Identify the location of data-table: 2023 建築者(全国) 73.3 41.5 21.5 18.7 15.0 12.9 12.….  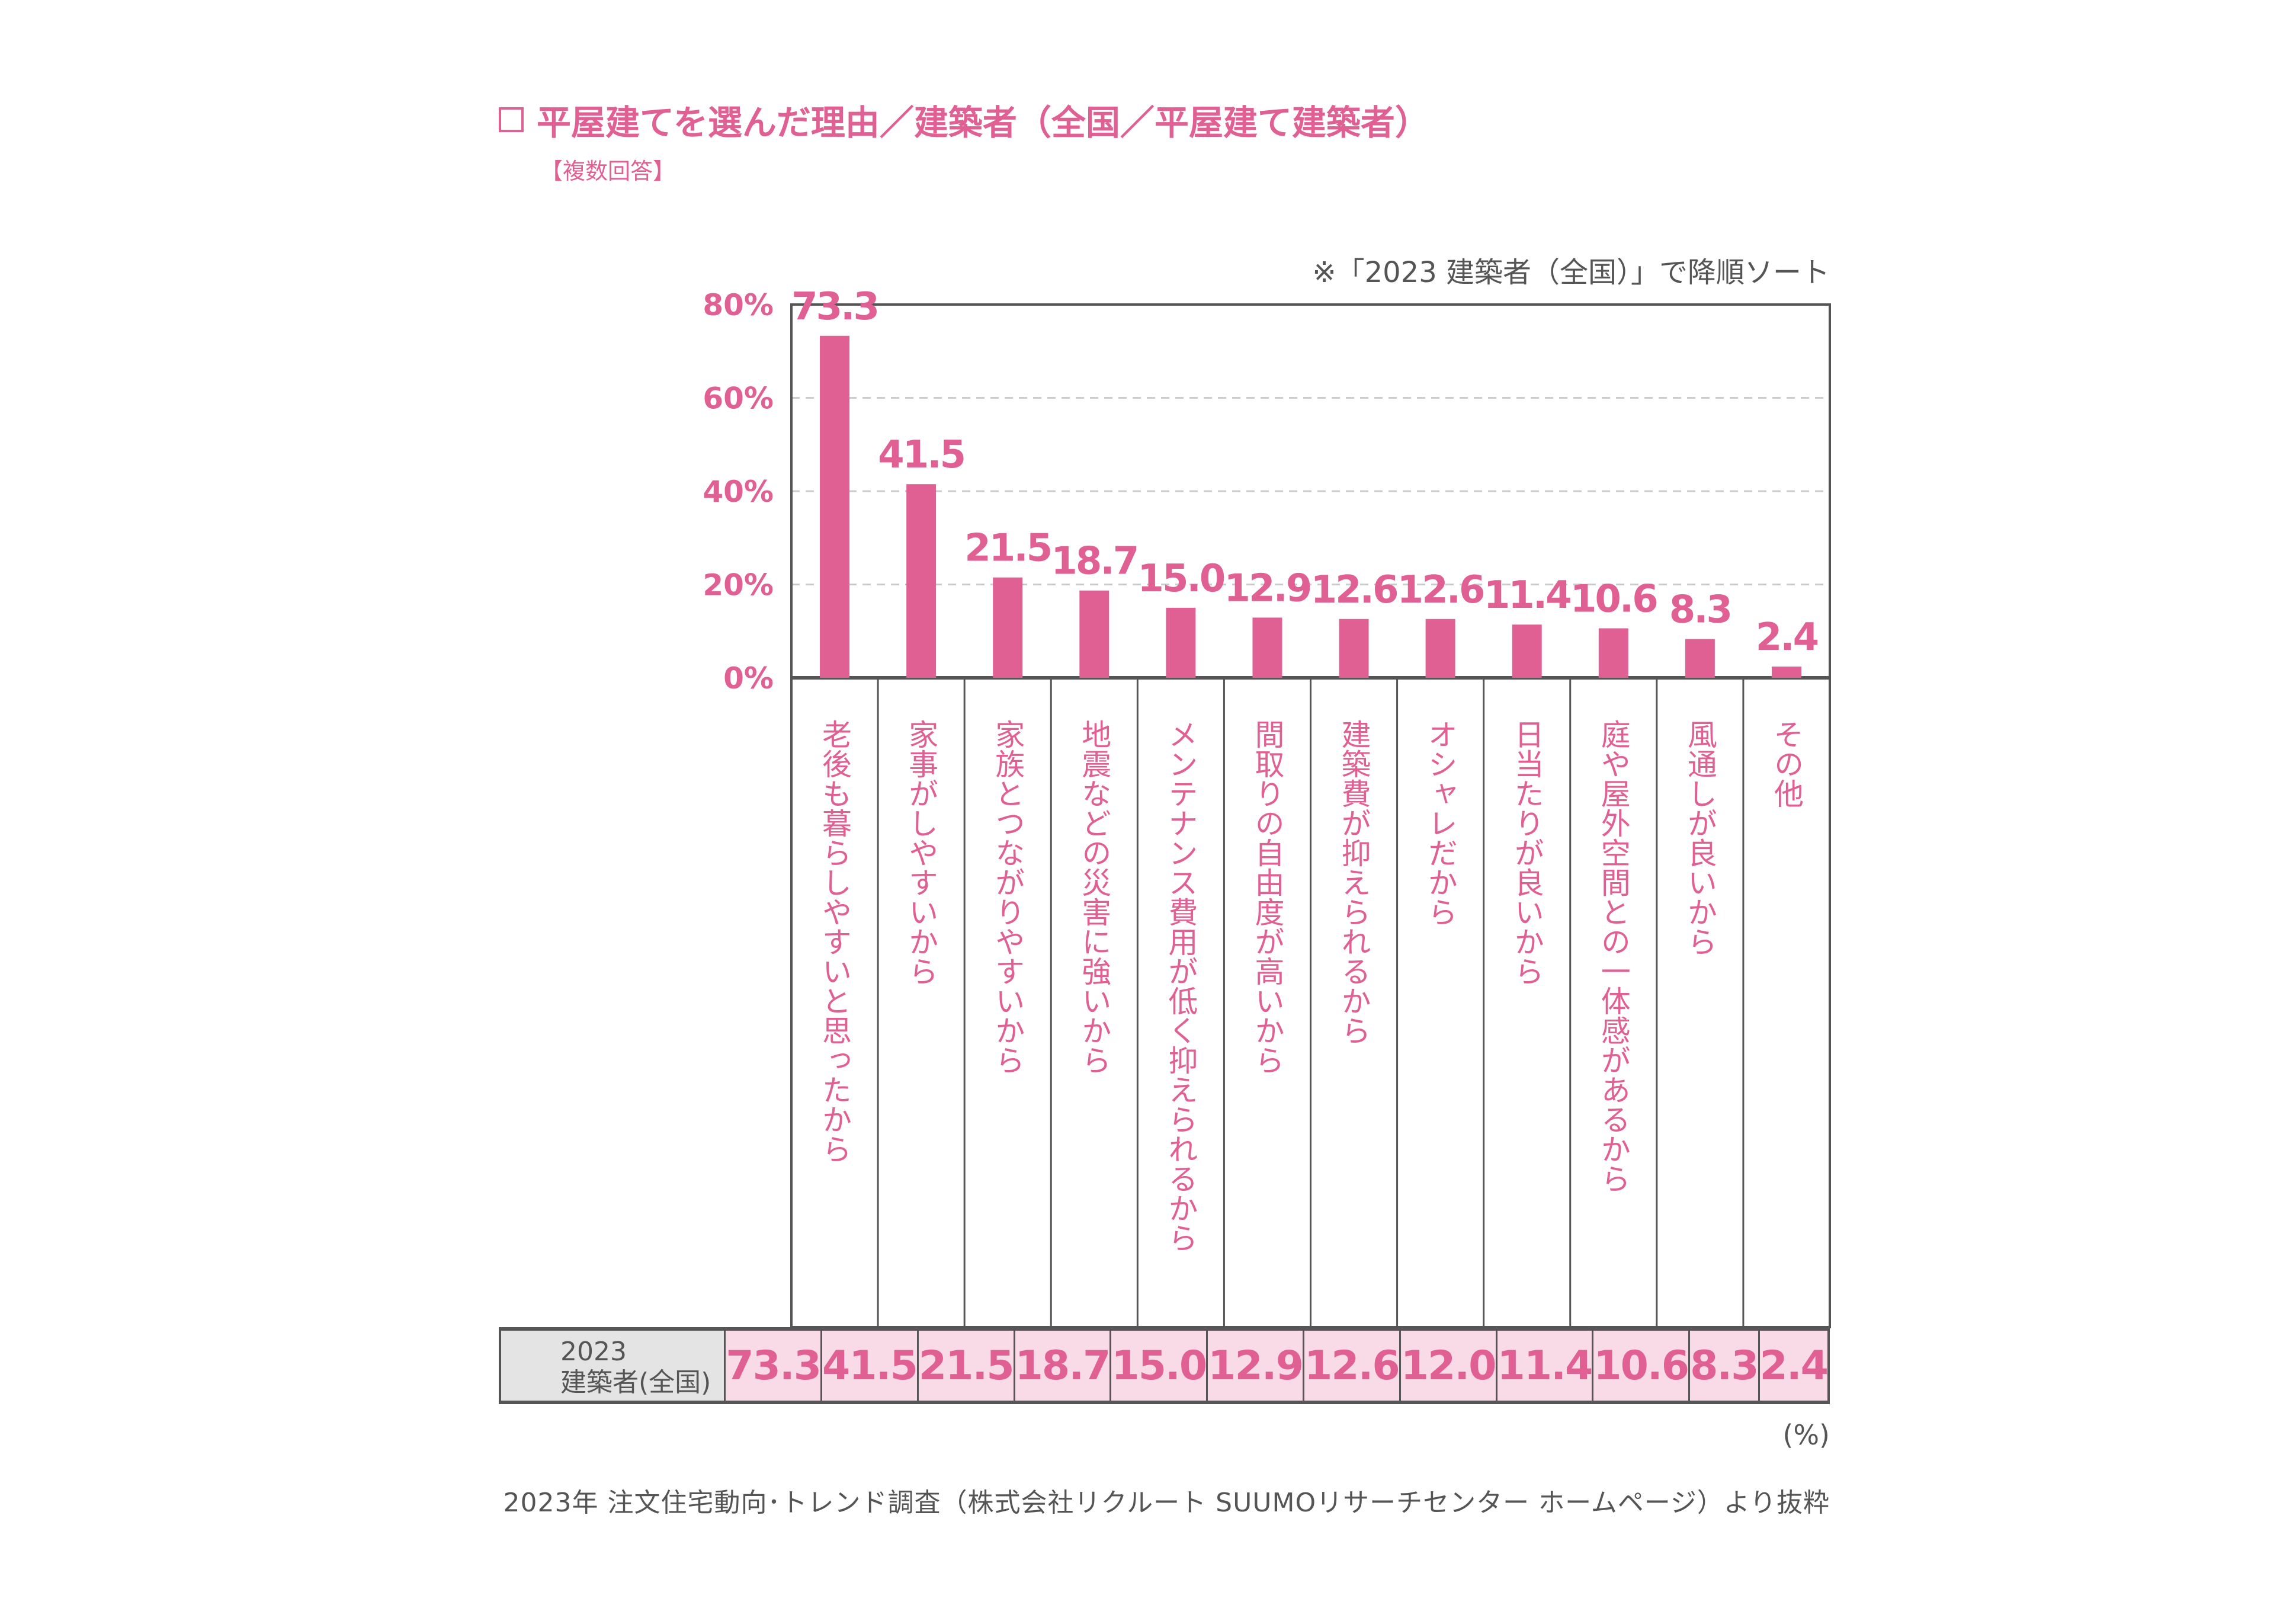
(1164, 1365).